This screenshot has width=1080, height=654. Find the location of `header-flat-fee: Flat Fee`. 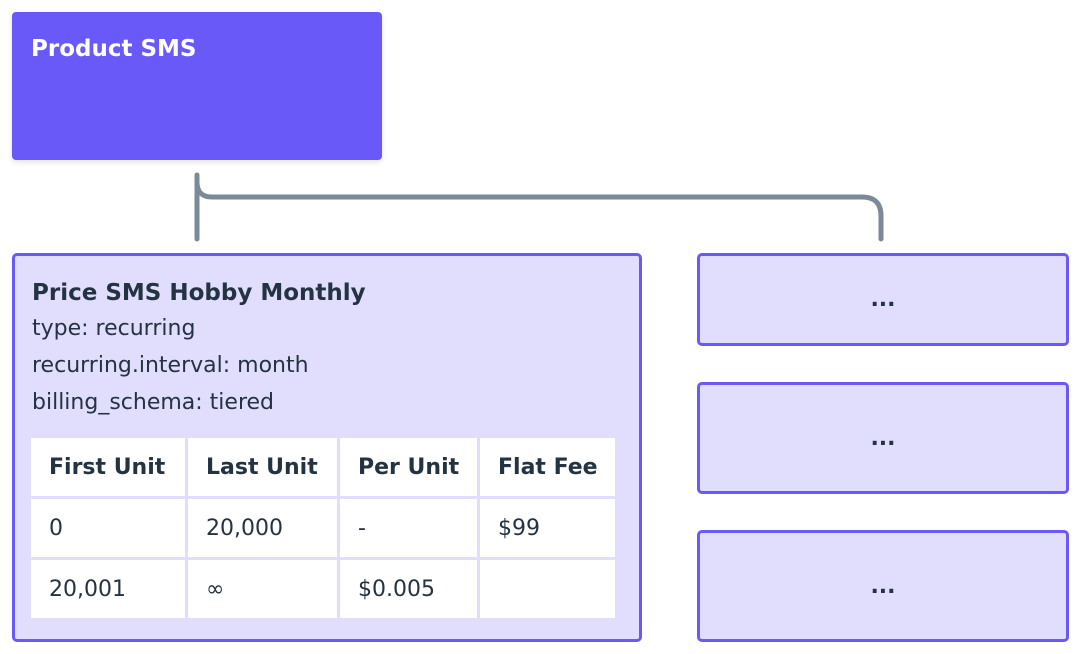

header-flat-fee: Flat Fee is located at coordinates (547, 467).